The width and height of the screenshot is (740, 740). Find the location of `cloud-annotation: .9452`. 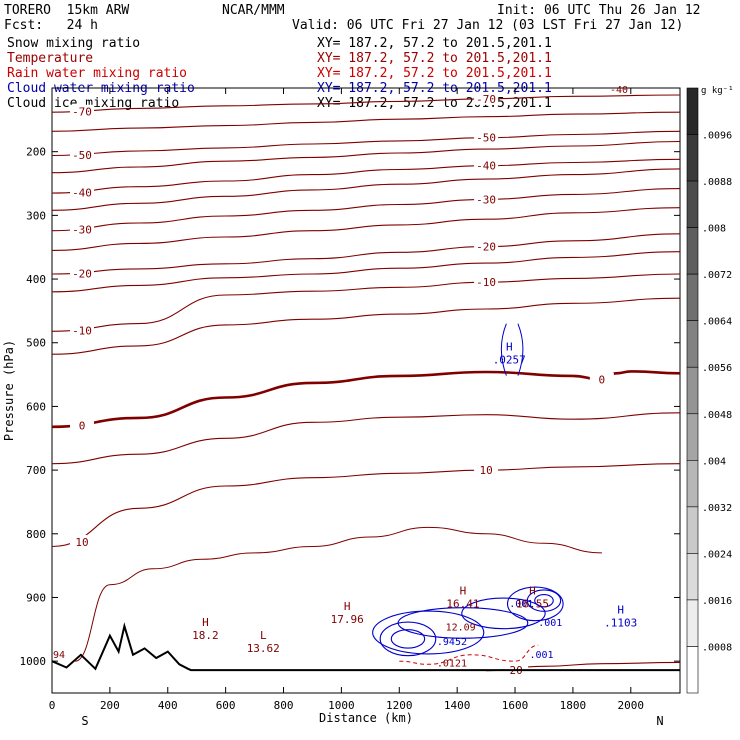

cloud-annotation: .9452 is located at coordinates (452, 642).